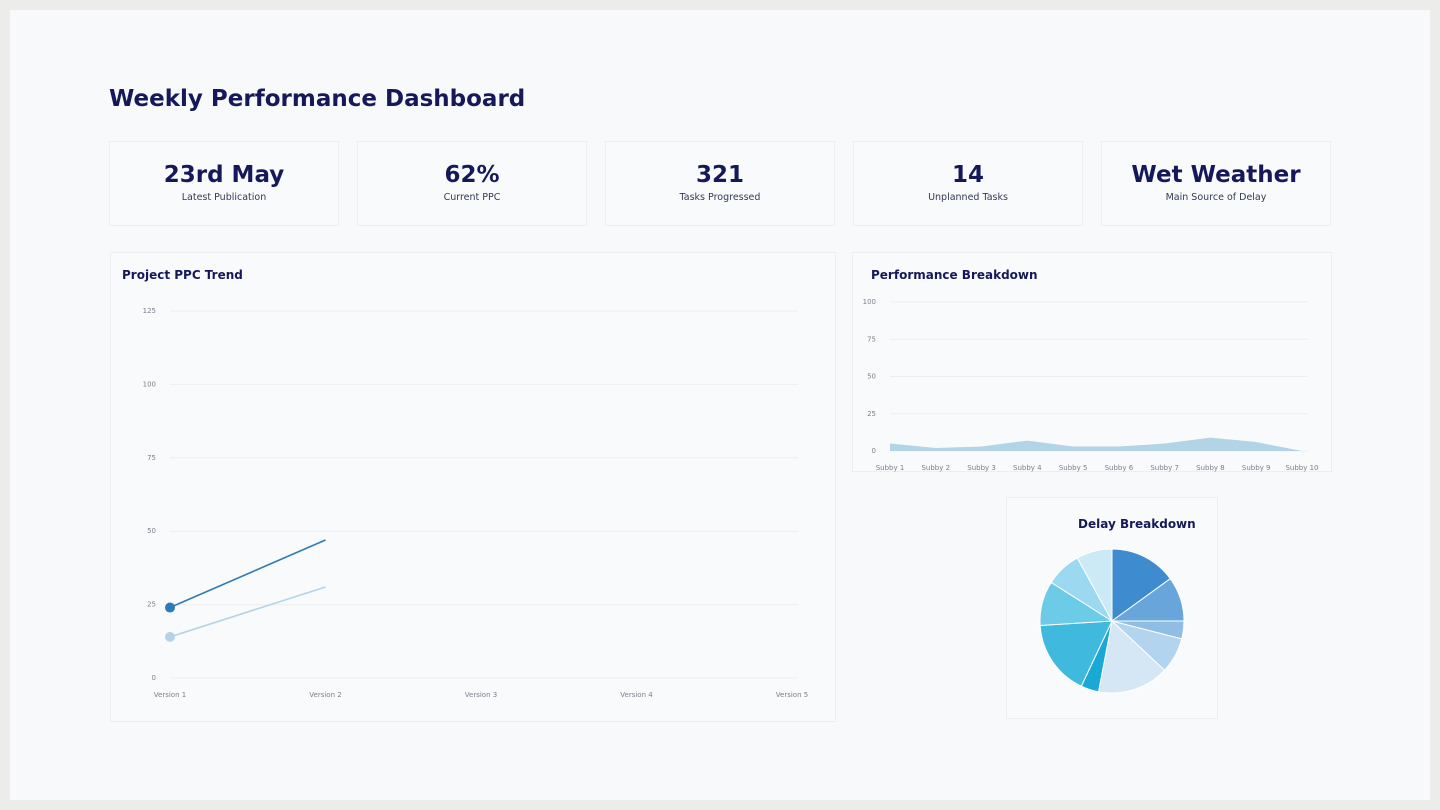 The height and width of the screenshot is (810, 1440). Describe the element at coordinates (481, 695) in the screenshot. I see `x-tick-label: Version 3` at that location.